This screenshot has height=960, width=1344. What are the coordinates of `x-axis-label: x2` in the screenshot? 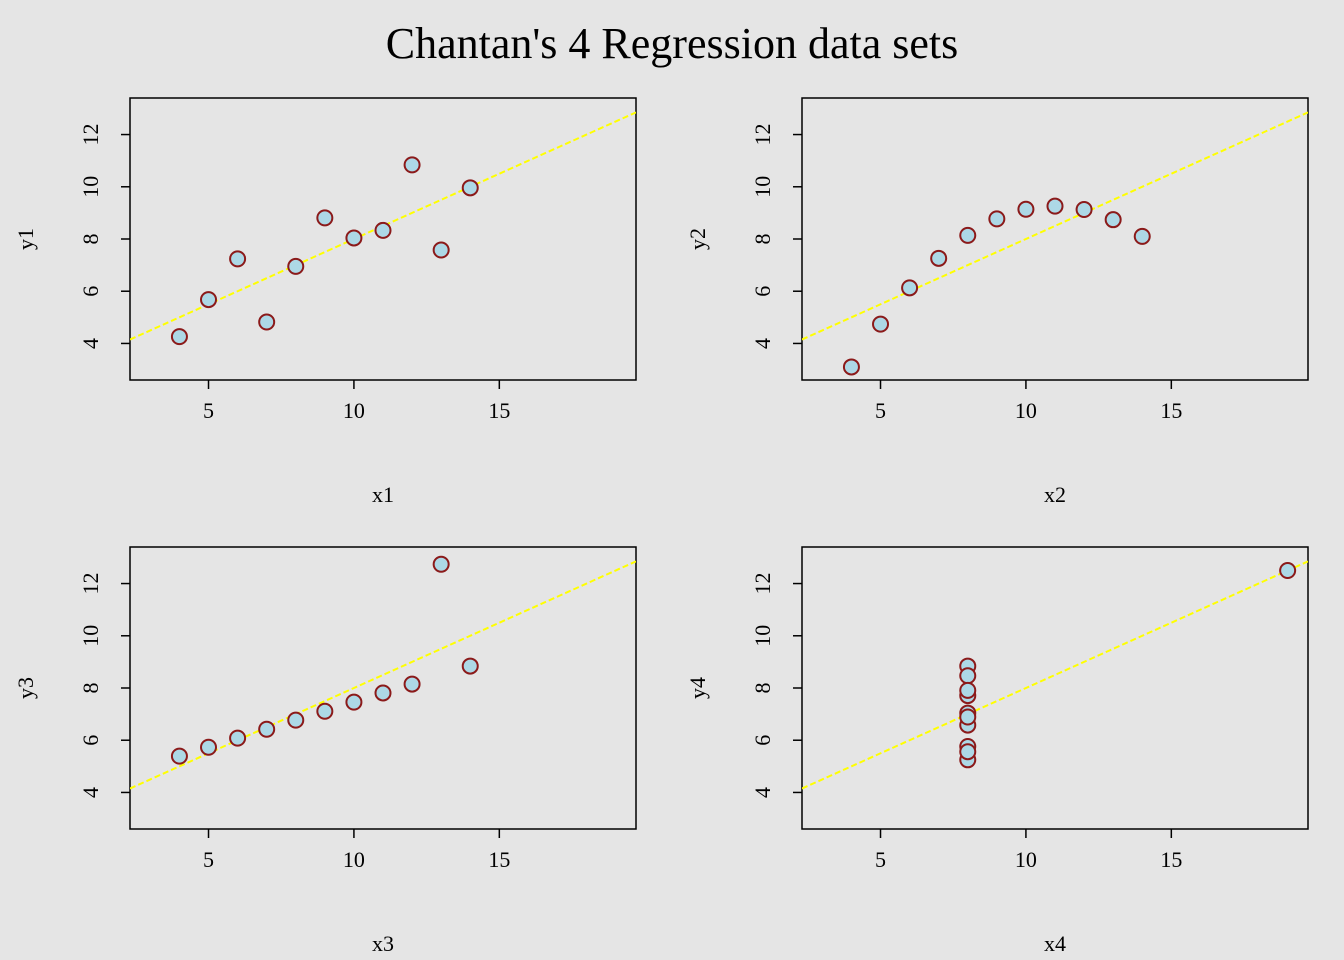 It's located at (1055, 494).